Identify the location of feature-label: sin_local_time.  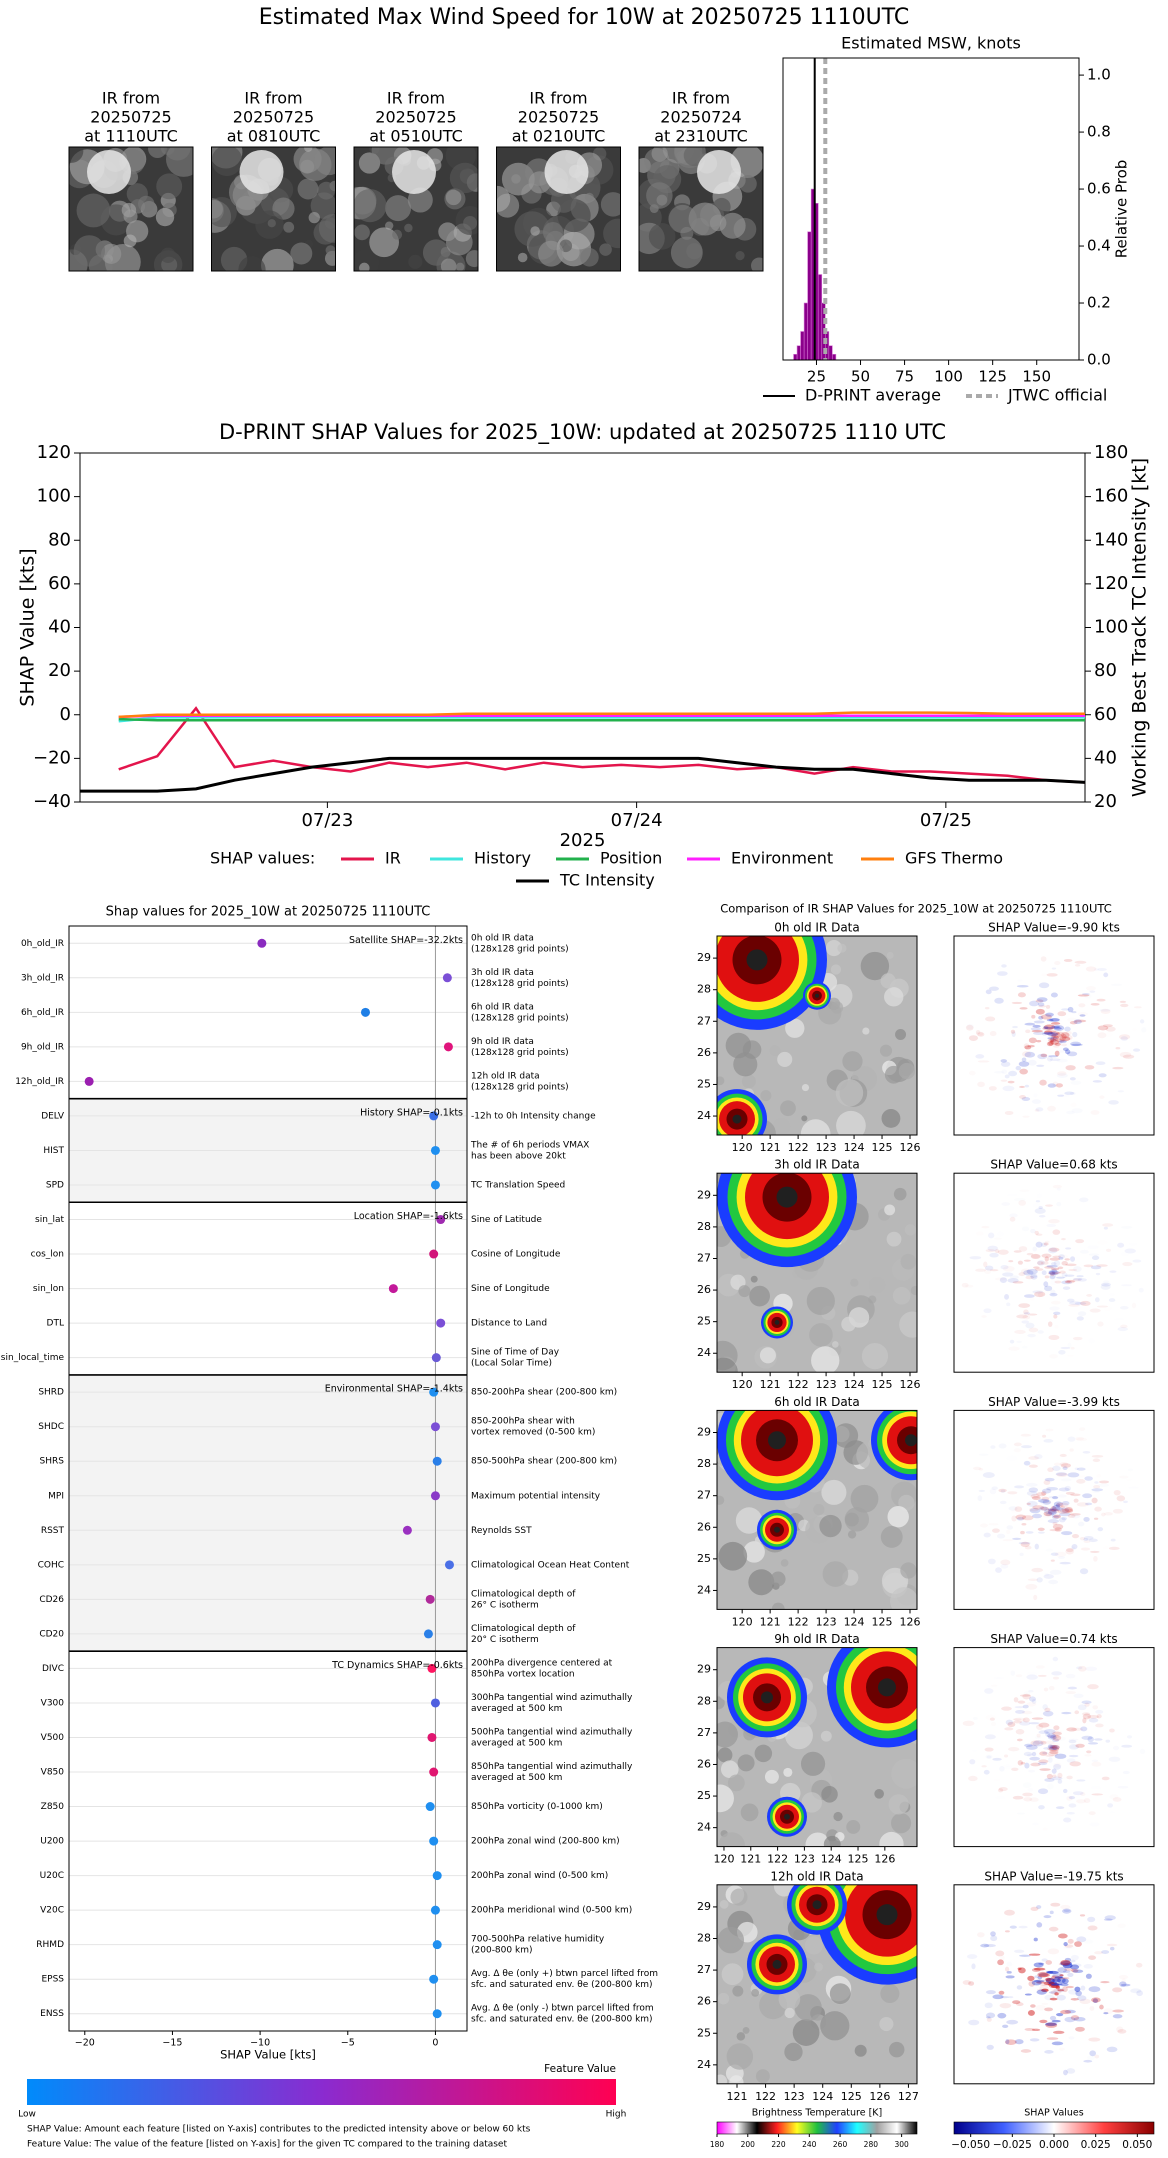
(33, 1358).